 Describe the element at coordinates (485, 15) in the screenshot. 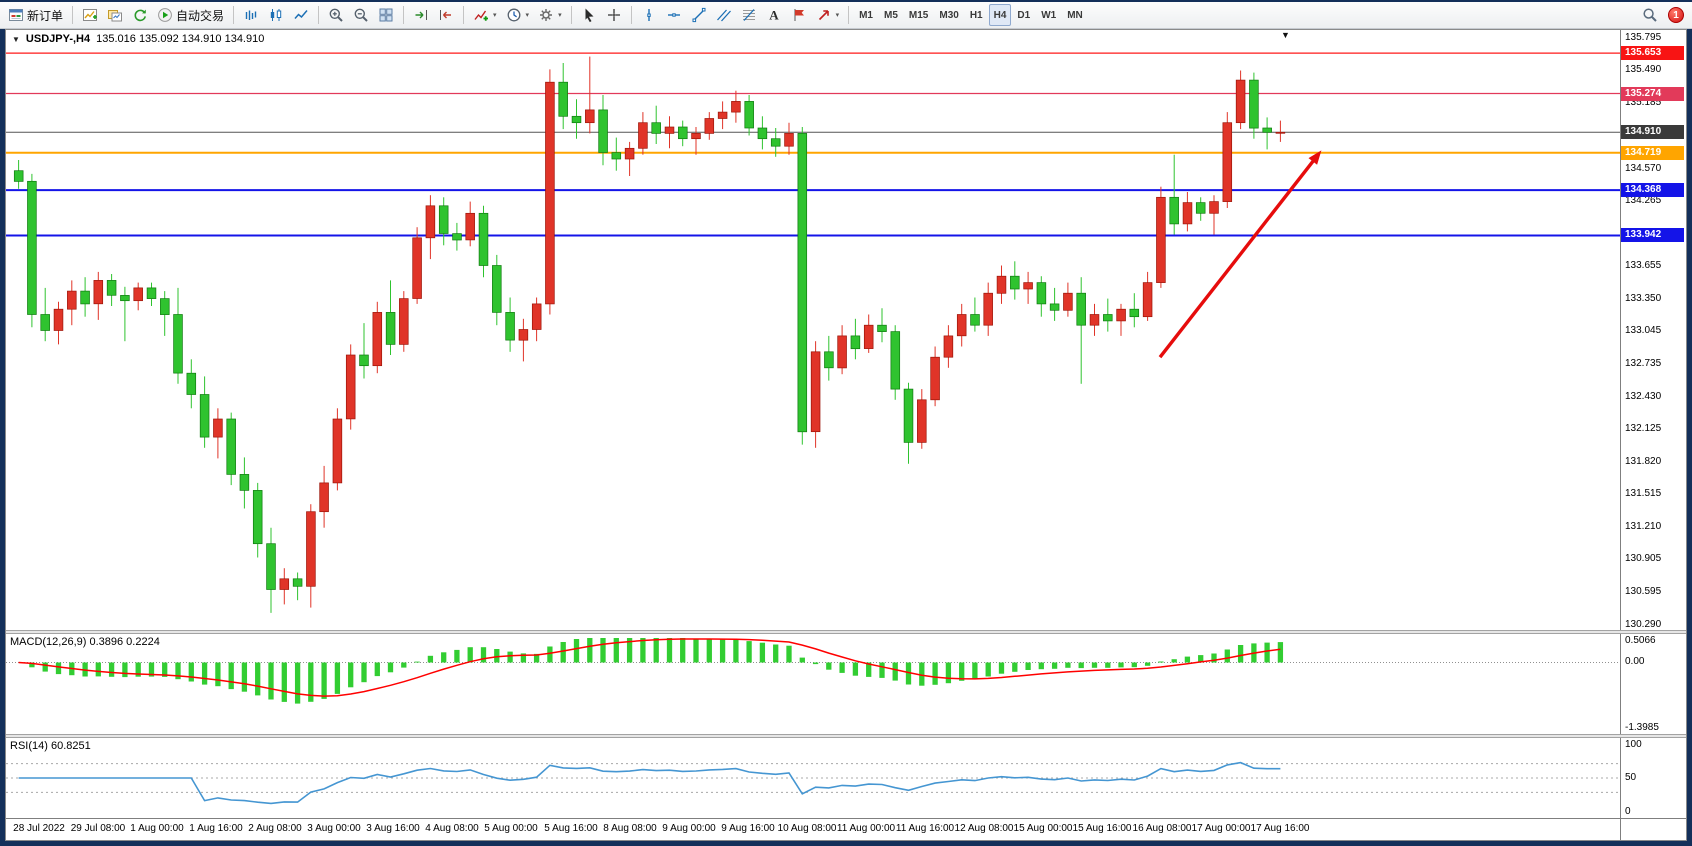

I see `indicators-button: ▾` at that location.